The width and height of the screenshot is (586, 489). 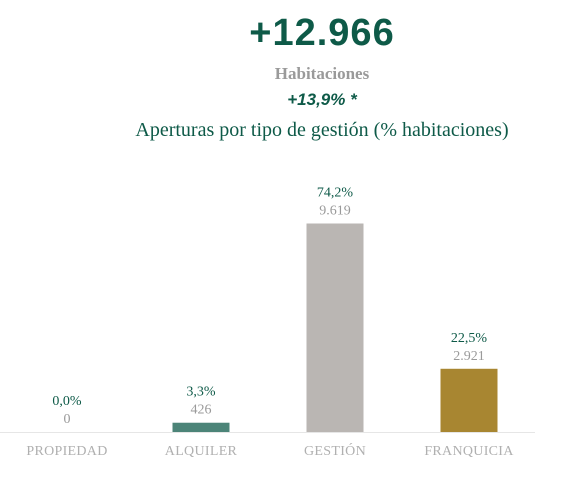 I want to click on percent-label-propiedad: 0,0%, so click(x=67, y=401).